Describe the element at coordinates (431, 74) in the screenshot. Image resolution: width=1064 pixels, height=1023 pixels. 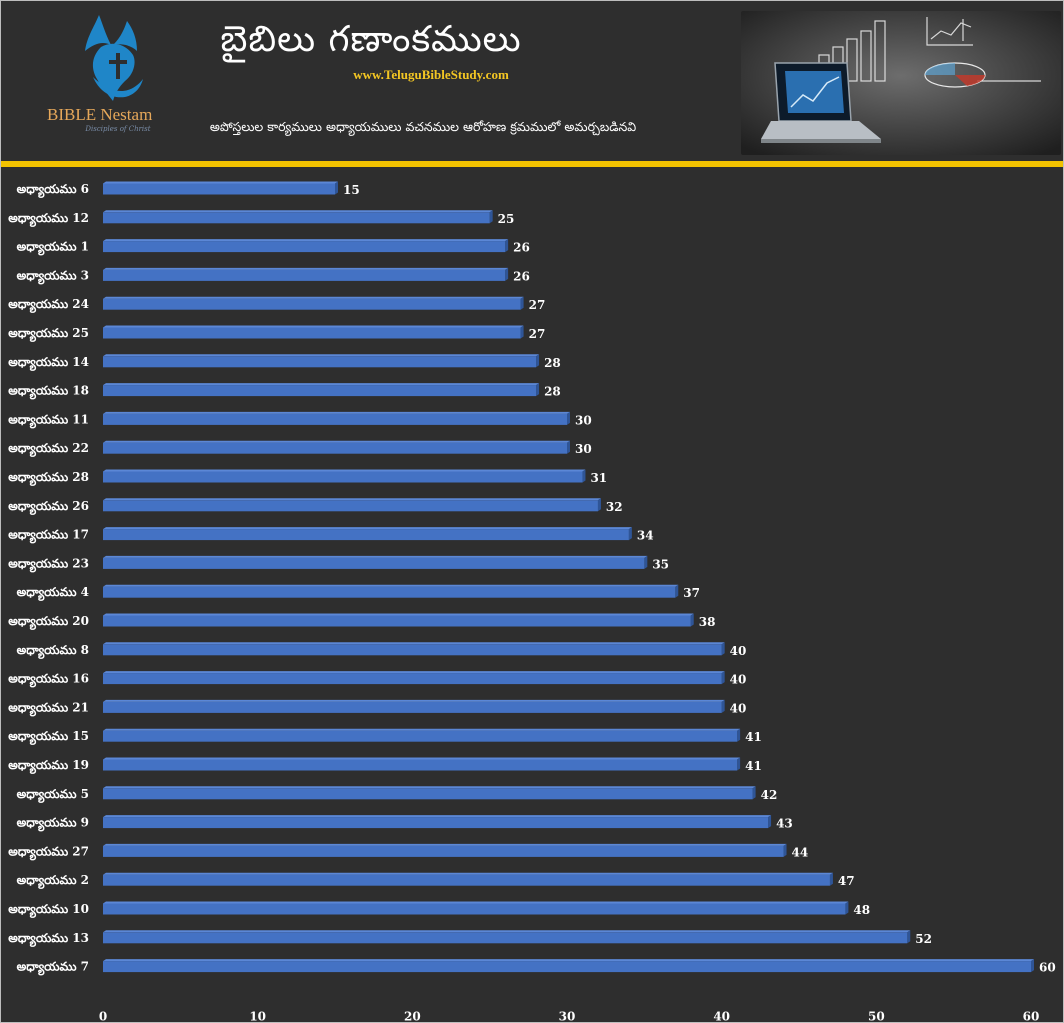
I see `website-url: www.TeluguBibleStudy.com` at that location.